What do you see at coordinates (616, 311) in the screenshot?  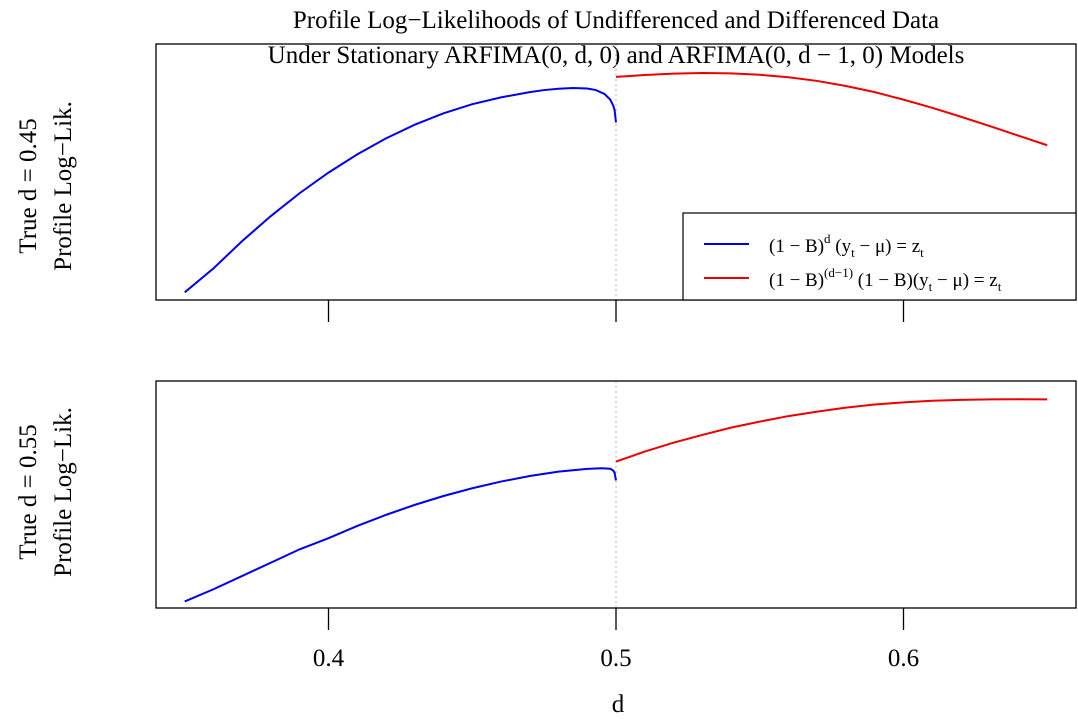 I see `top-x-axis` at bounding box center [616, 311].